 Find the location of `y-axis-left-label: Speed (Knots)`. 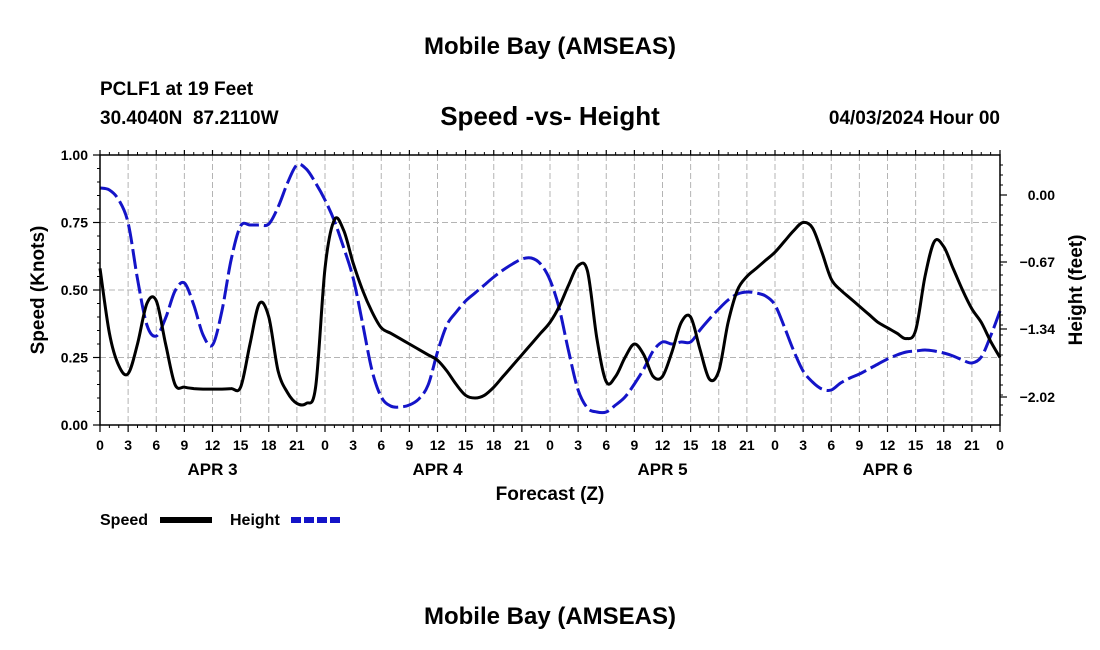

y-axis-left-label: Speed (Knots) is located at coordinates (38, 290).